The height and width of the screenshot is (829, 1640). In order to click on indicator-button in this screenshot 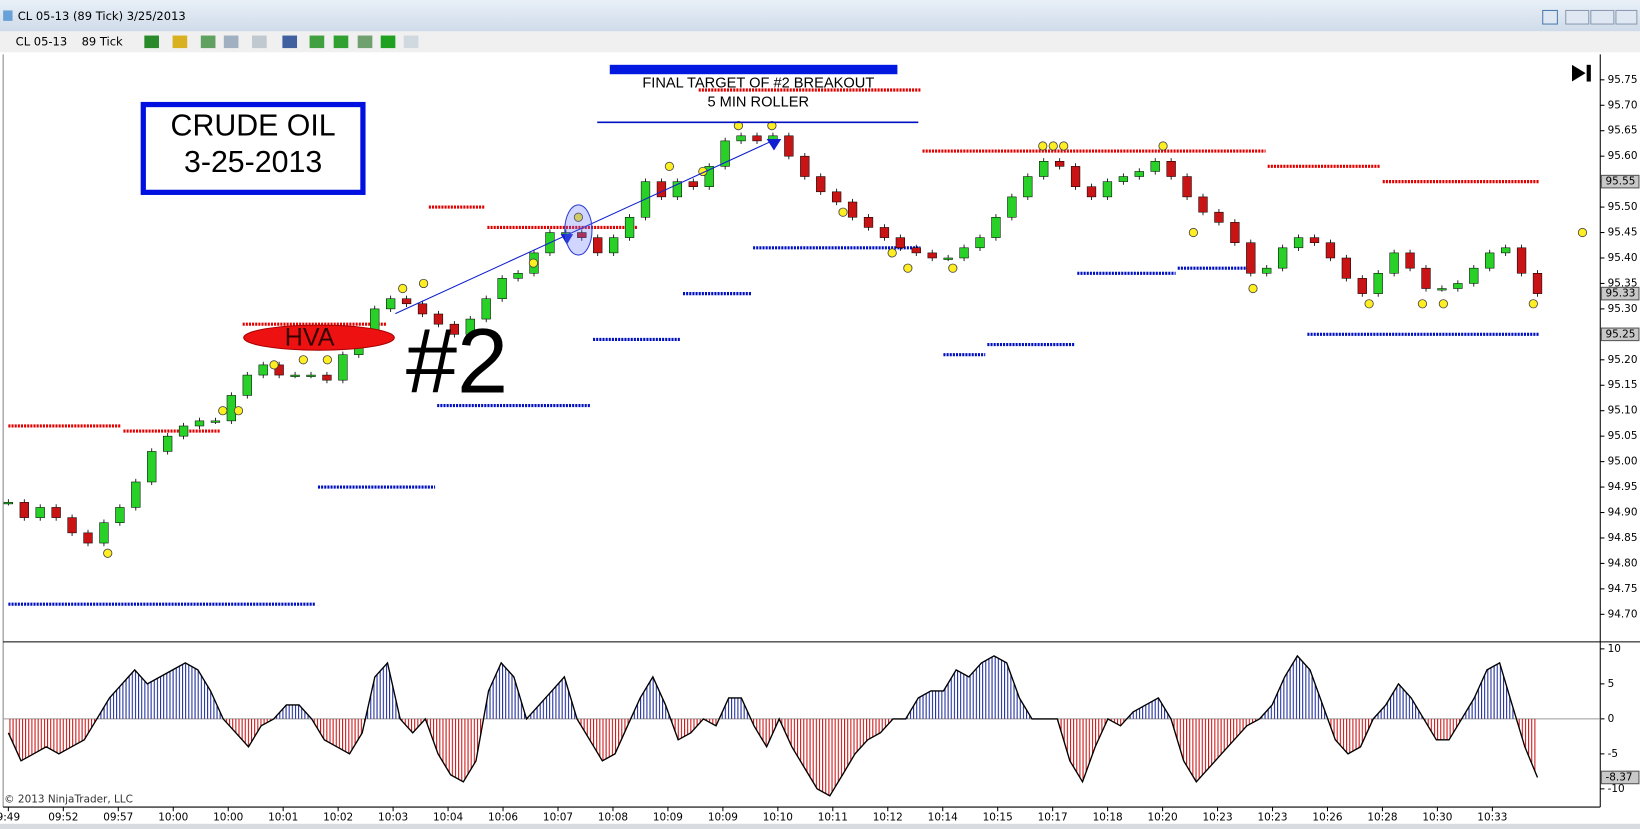, I will do `click(208, 42)`.